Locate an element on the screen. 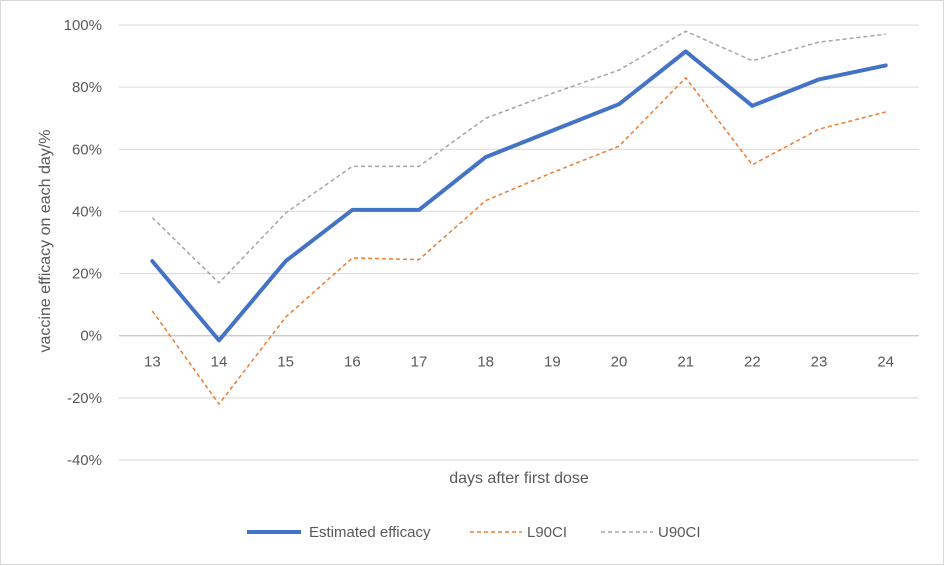  legend: Estimated efficacy L90CI U90CI is located at coordinates (474, 532).